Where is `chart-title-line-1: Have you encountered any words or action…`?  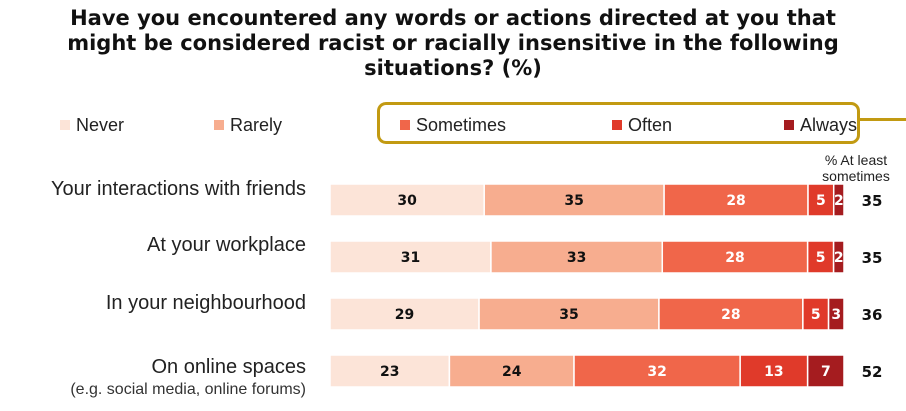 chart-title-line-1: Have you encountered any words or action… is located at coordinates (453, 18).